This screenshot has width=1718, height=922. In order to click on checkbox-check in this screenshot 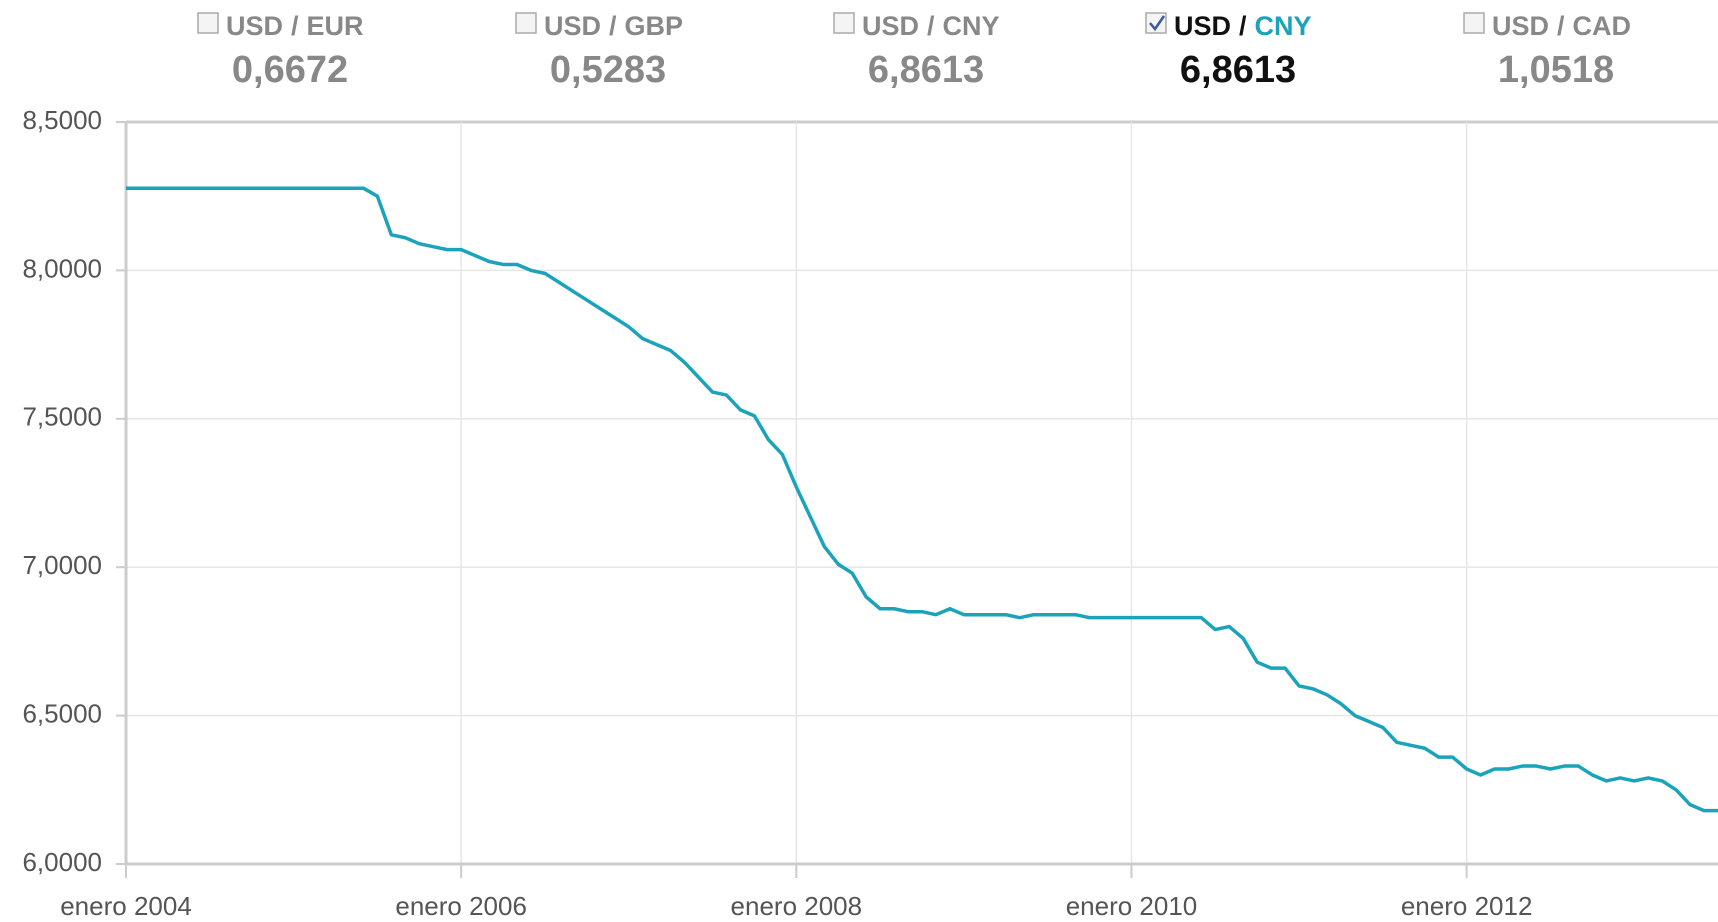, I will do `click(1157, 23)`.